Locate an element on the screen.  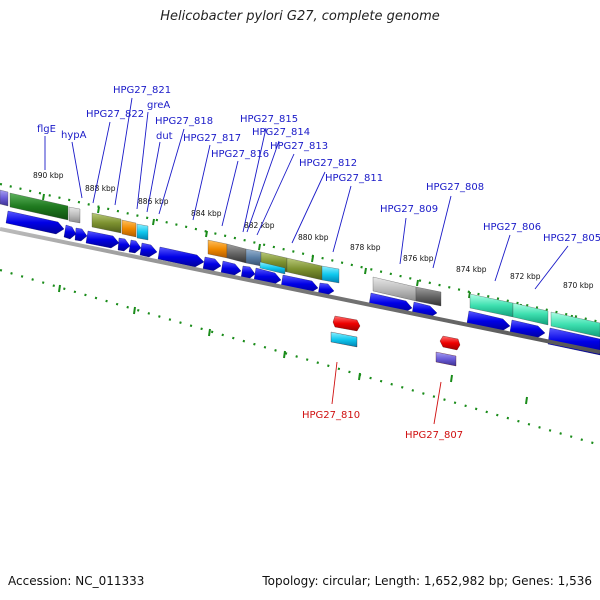
reverse-leaders is located at coordinates (386, 393).